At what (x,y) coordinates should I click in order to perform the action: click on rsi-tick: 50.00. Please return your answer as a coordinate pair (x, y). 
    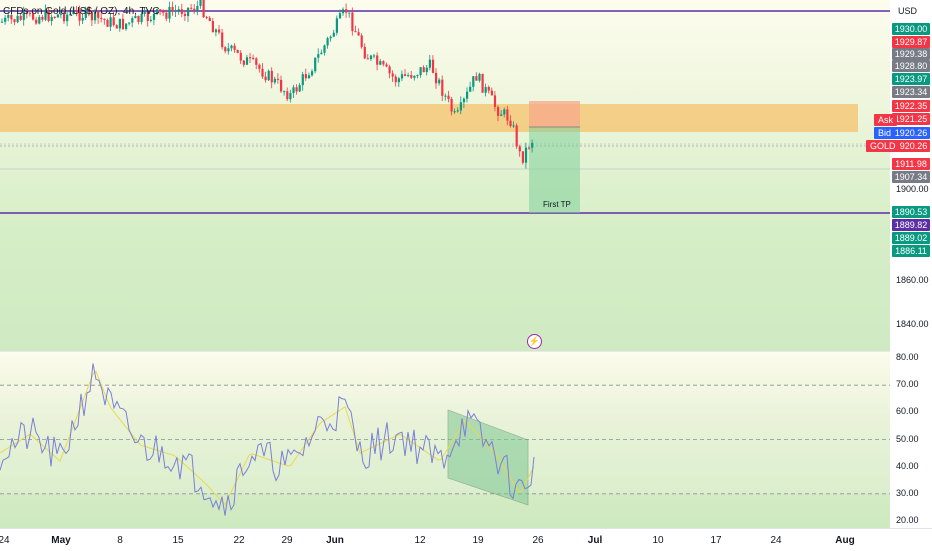
    Looking at the image, I should click on (907, 438).